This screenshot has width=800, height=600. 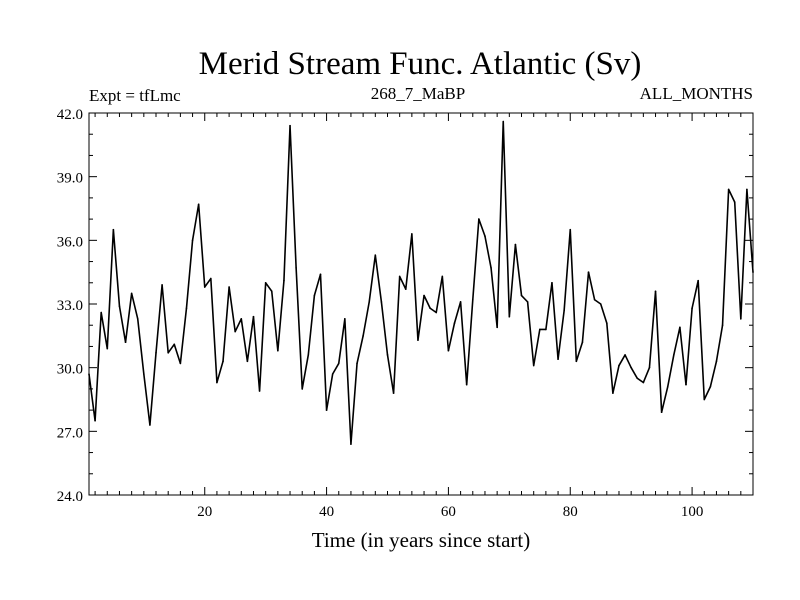 I want to click on months-label: ALL_MONTHS, so click(x=696, y=93).